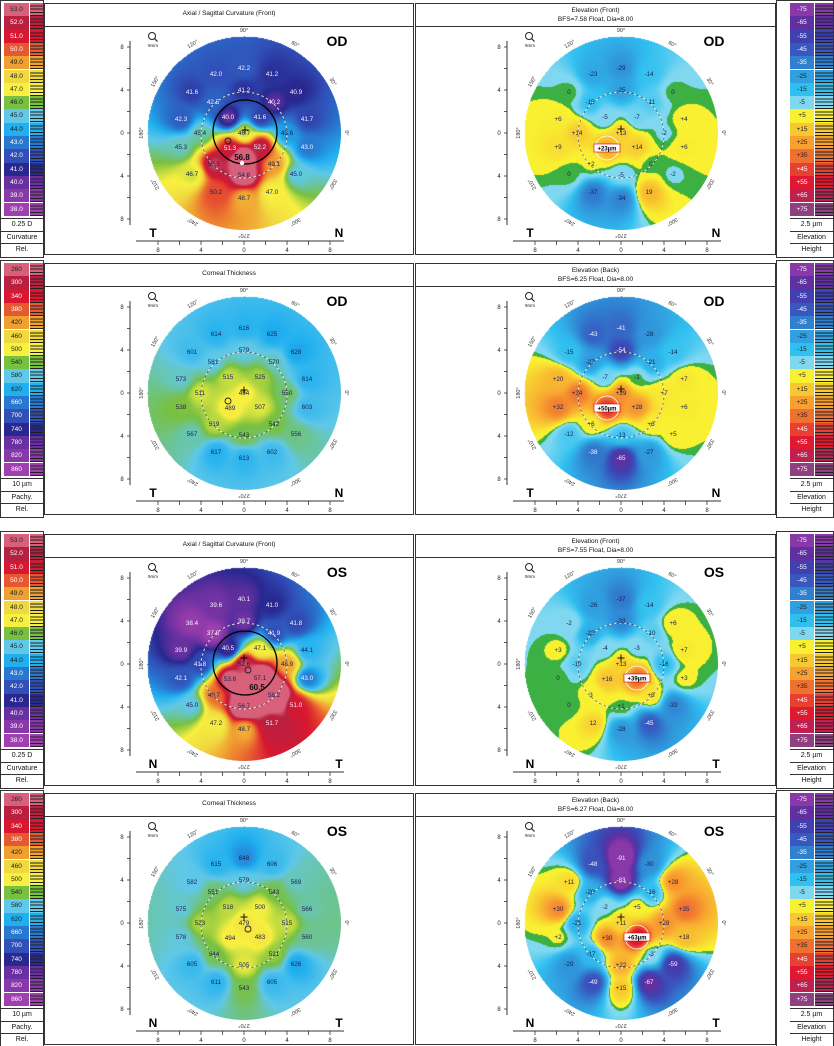  What do you see at coordinates (802, 620) in the screenshot?
I see `scale-cell: -15` at bounding box center [802, 620].